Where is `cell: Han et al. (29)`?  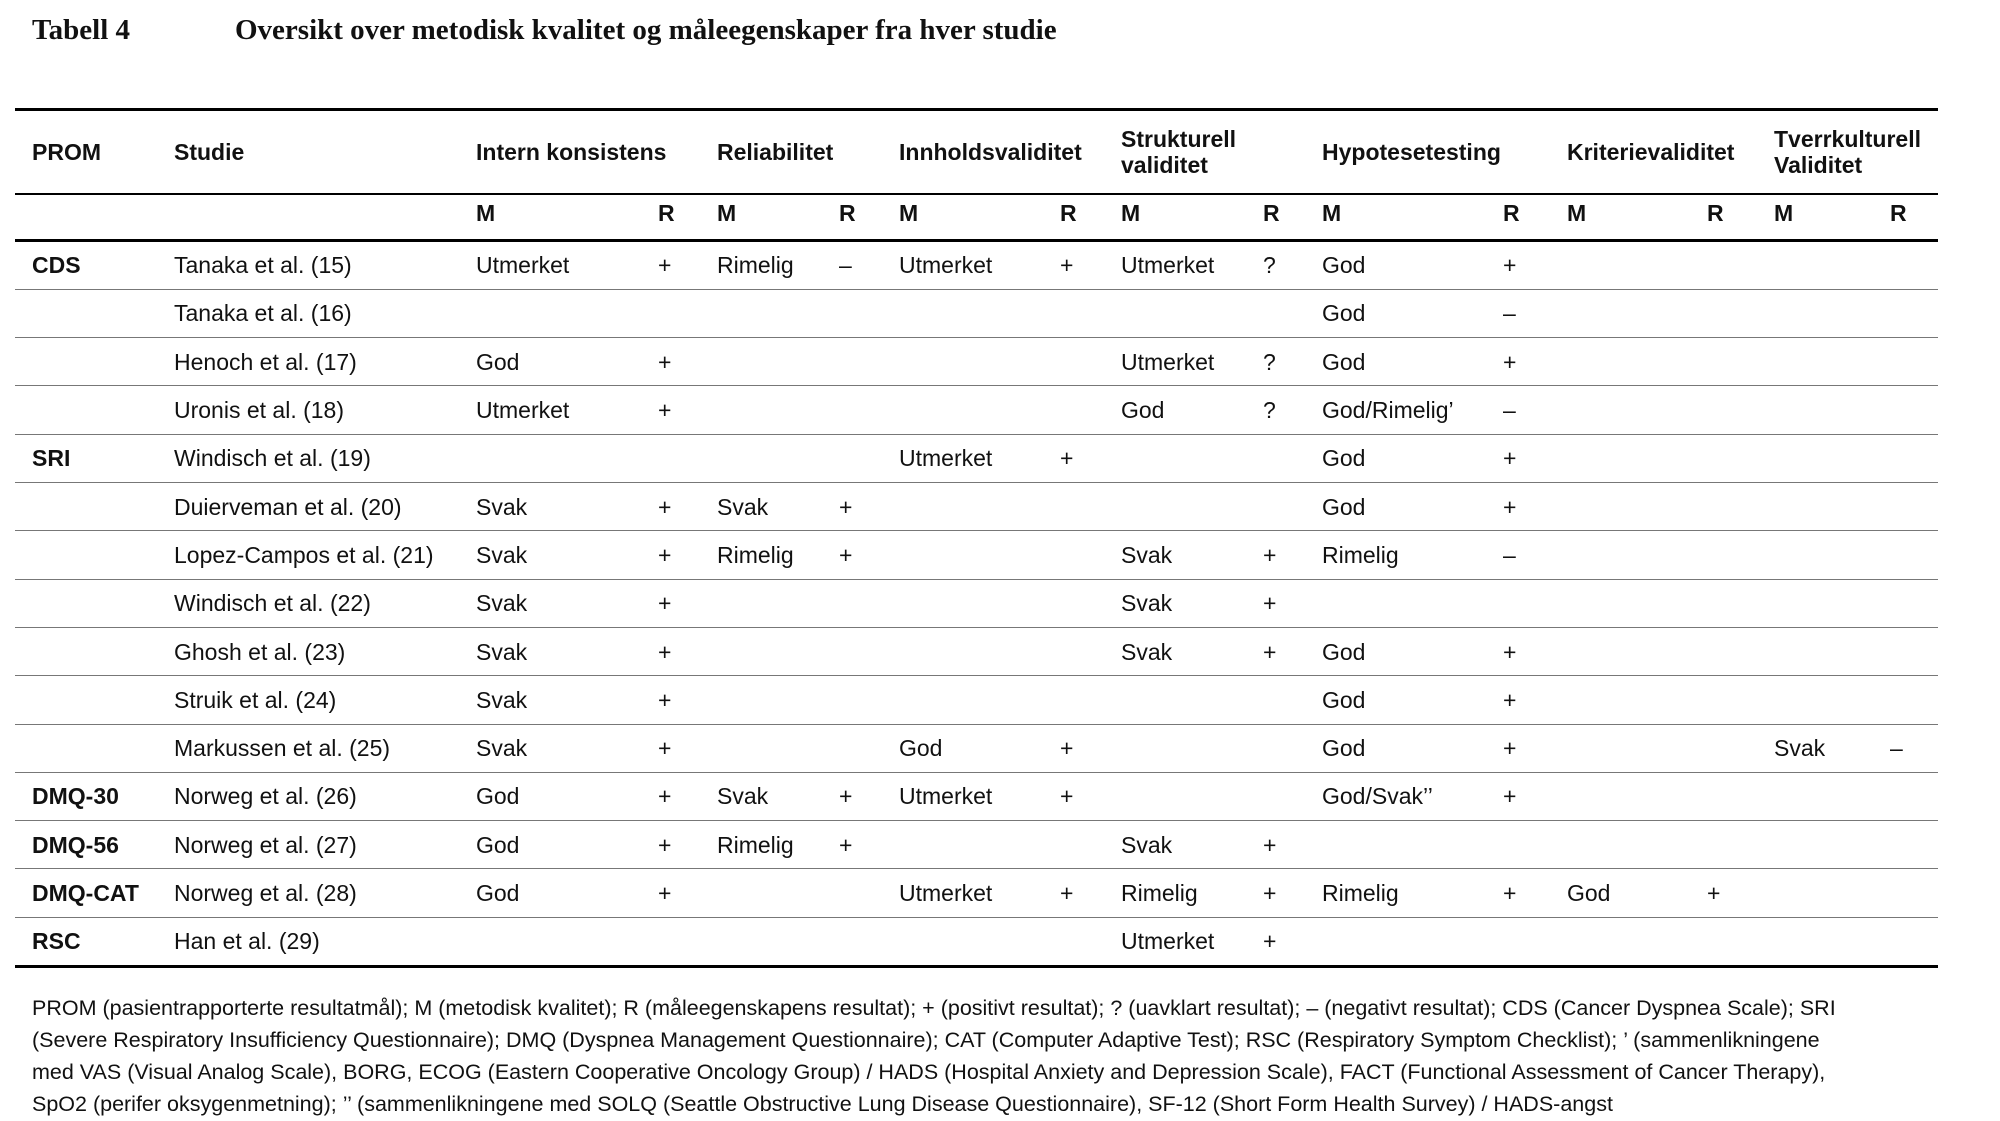
cell: Han et al. (29) is located at coordinates (247, 941).